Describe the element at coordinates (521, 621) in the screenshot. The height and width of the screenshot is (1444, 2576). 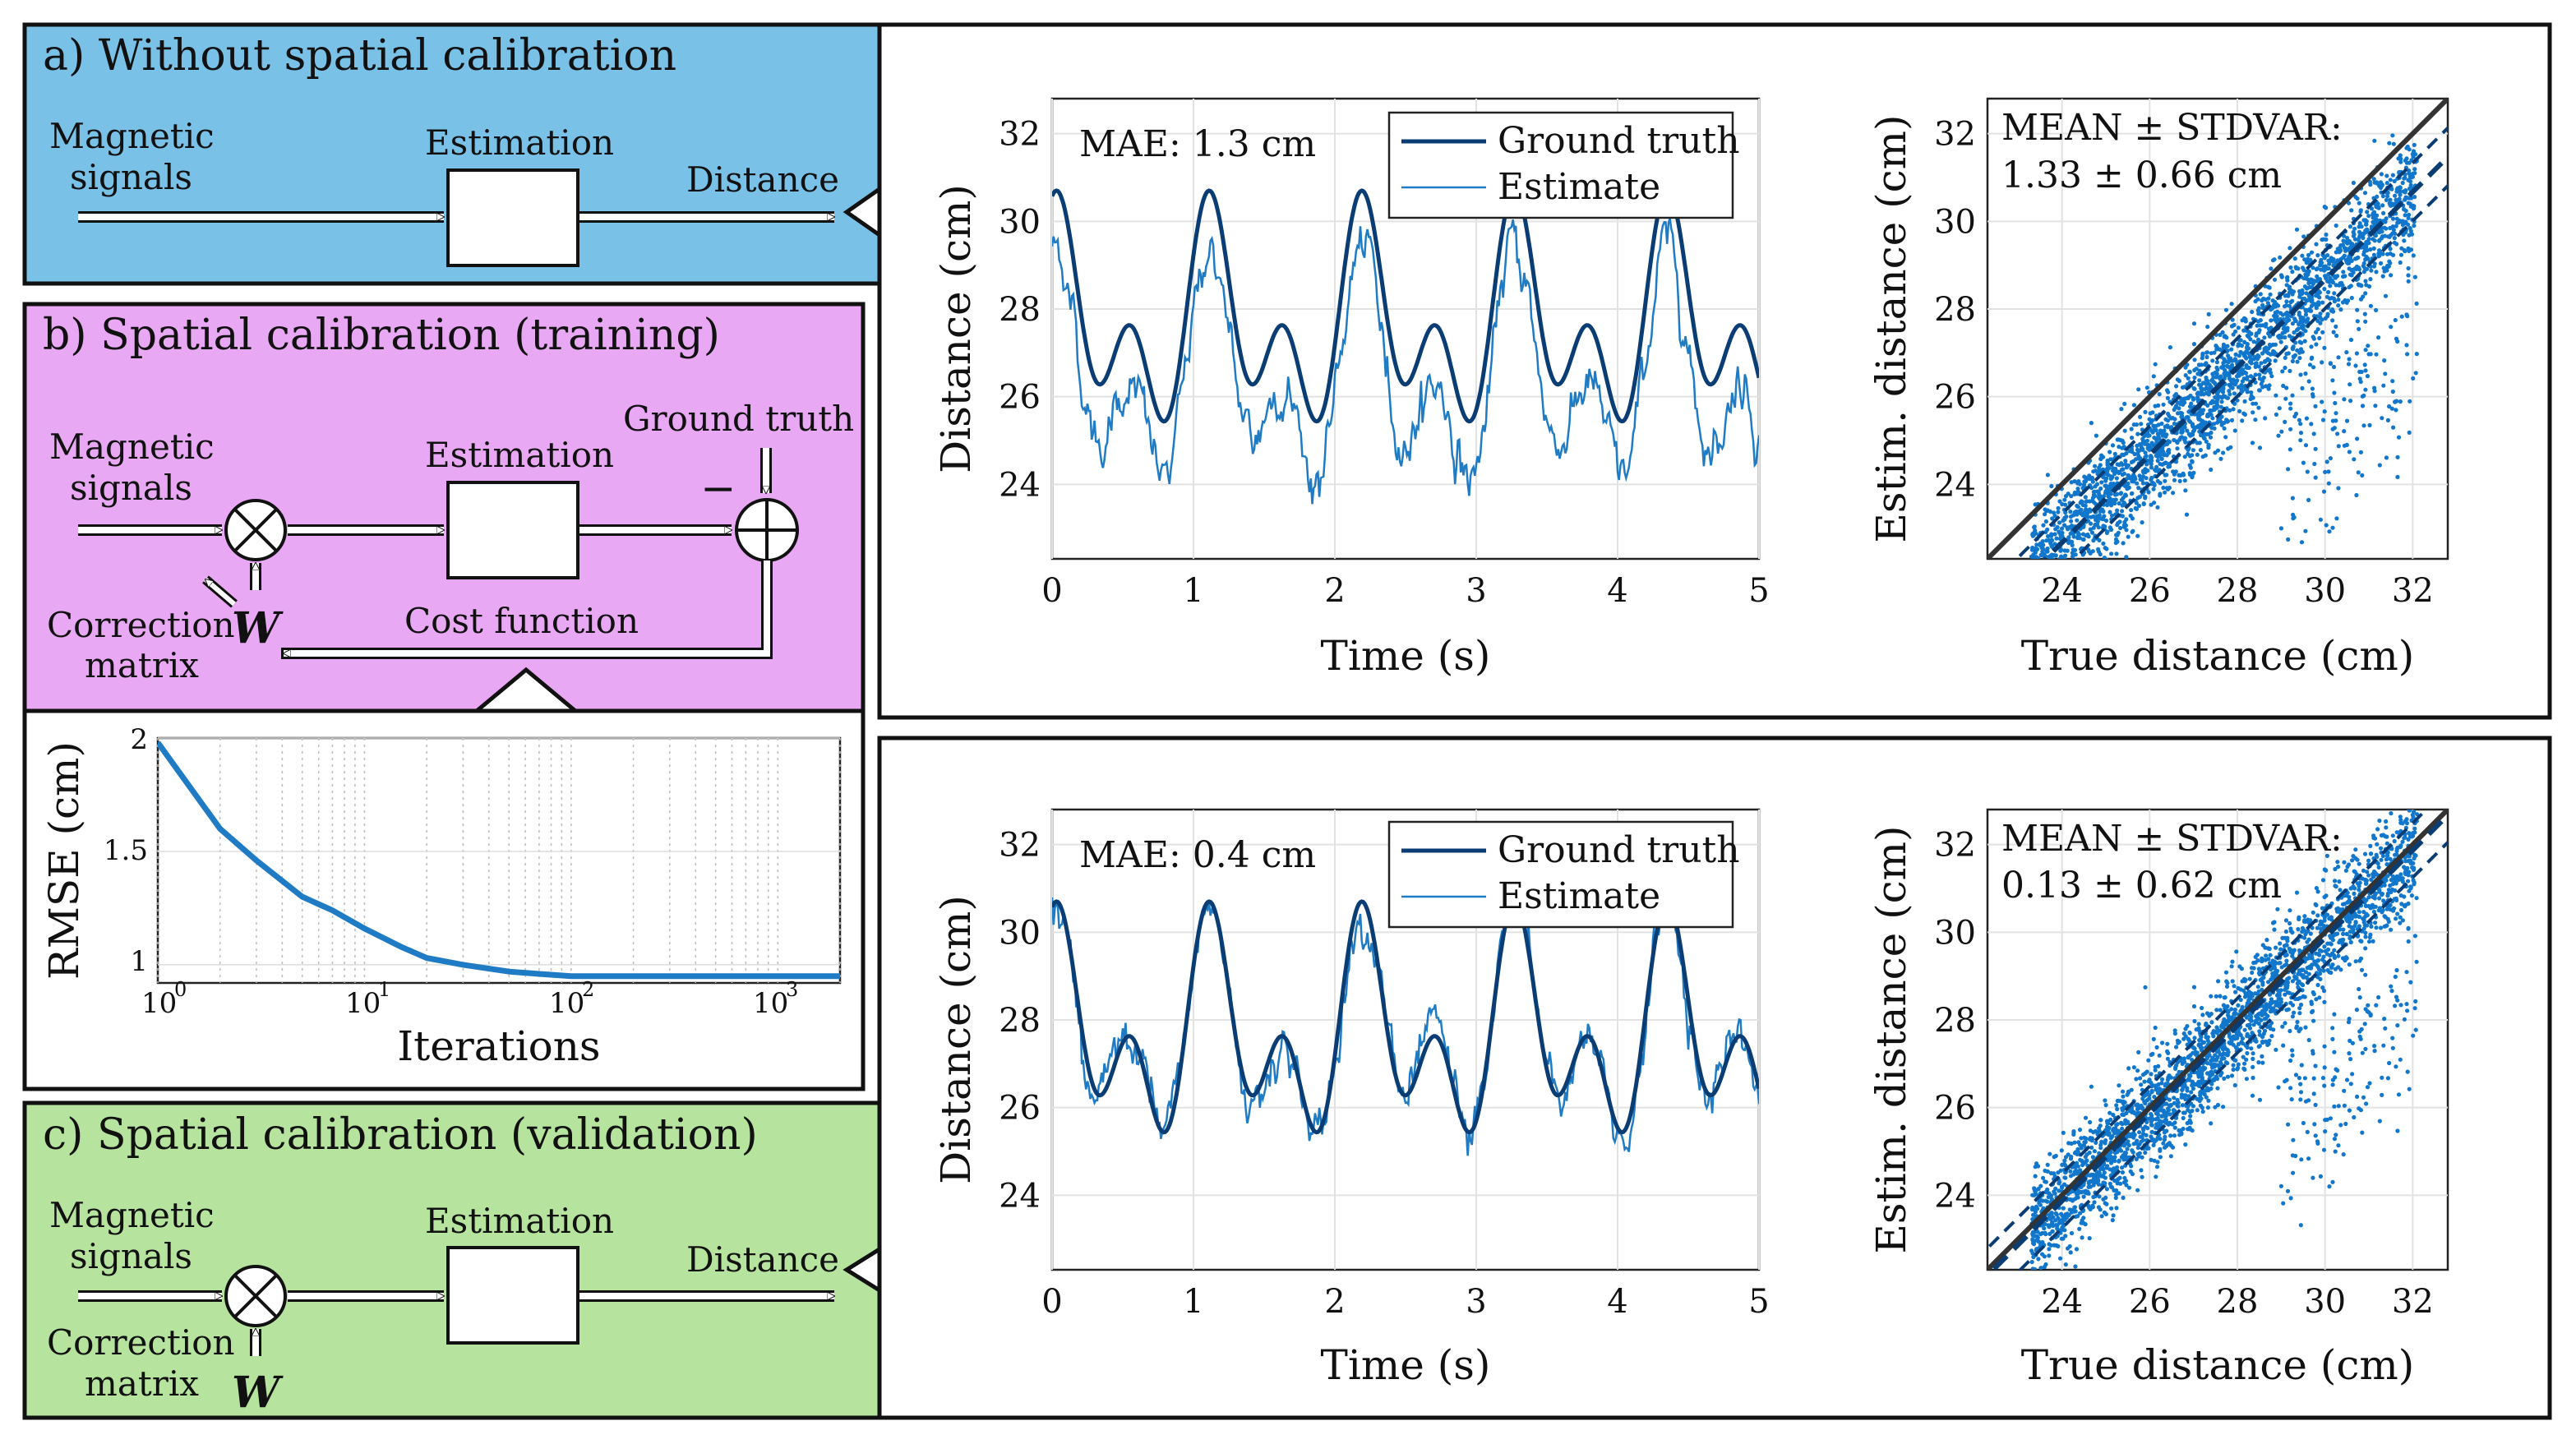
I see `panel-b-cost-label: Cost function` at that location.